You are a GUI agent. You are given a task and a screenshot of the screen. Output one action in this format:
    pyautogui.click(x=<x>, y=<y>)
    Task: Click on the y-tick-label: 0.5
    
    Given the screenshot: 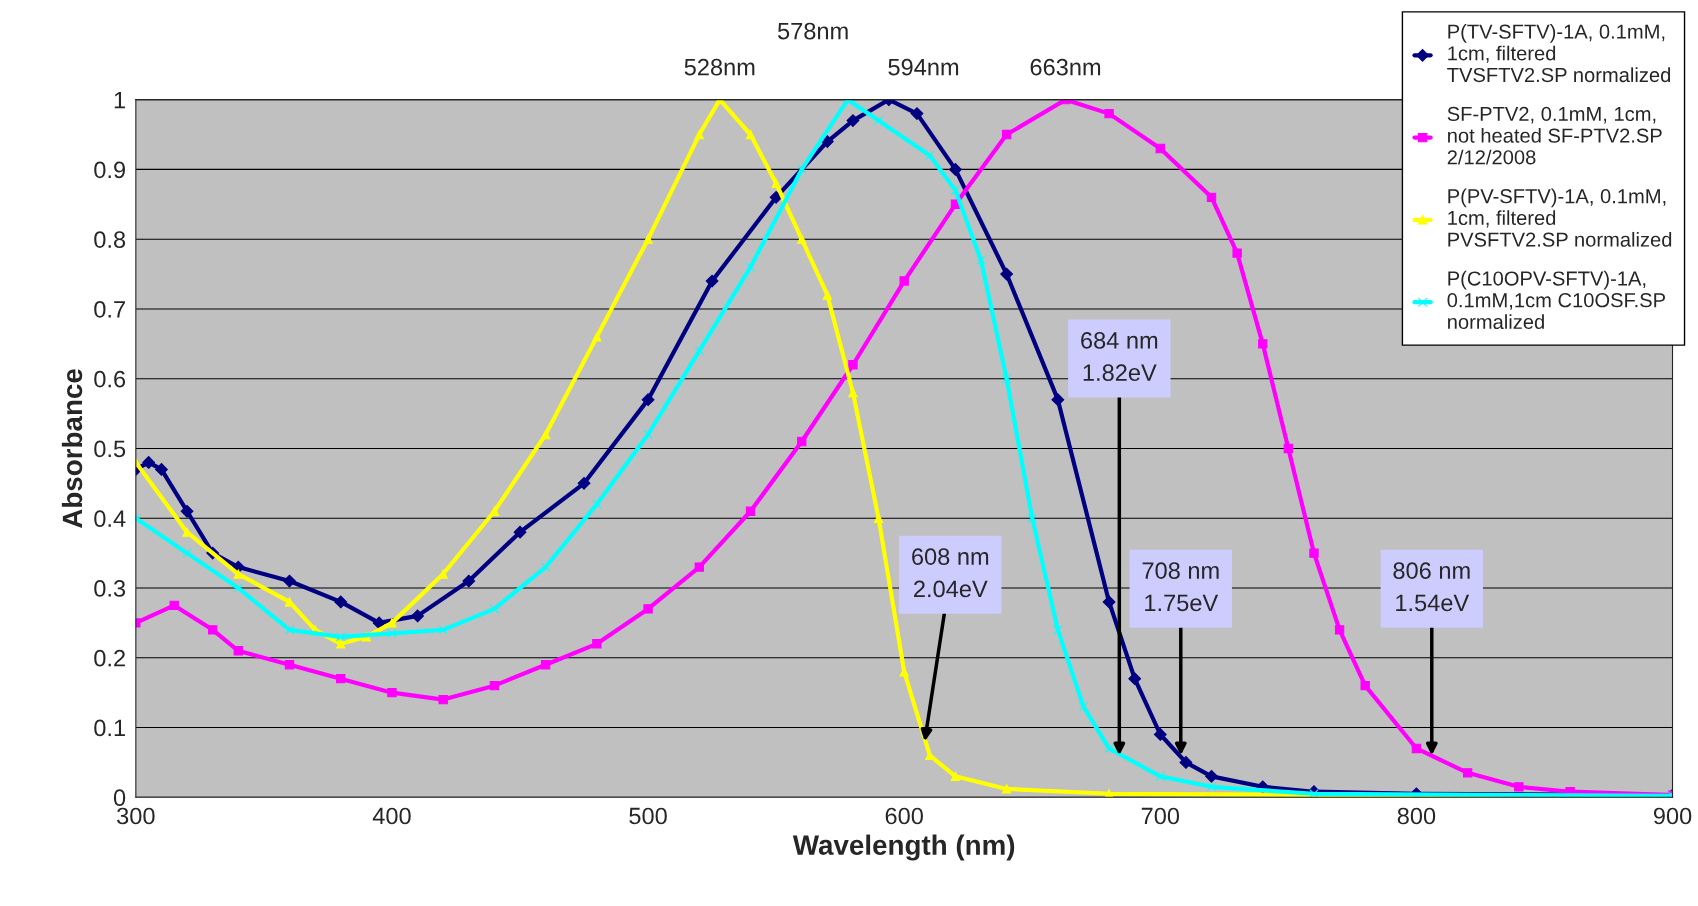 What is the action you would take?
    pyautogui.click(x=110, y=449)
    